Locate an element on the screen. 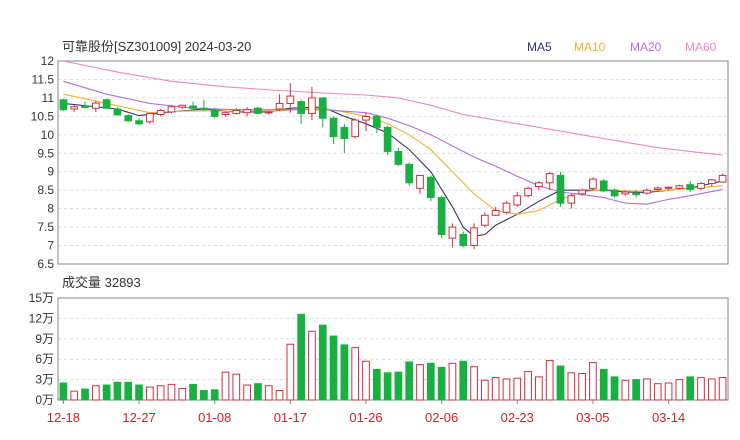  volume-label: 成交量 32893 is located at coordinates (101, 282).